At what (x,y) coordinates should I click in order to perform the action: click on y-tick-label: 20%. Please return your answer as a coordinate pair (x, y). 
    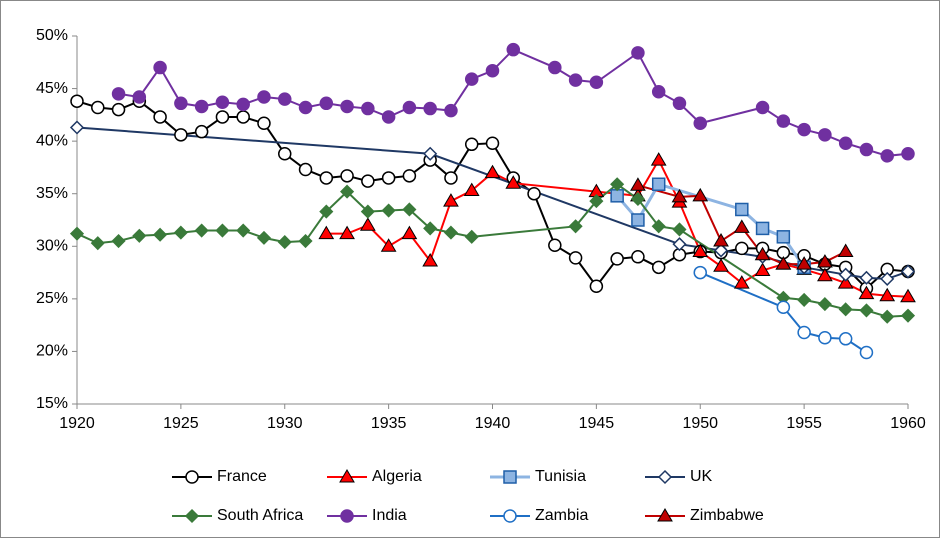
    Looking at the image, I should click on (52, 351).